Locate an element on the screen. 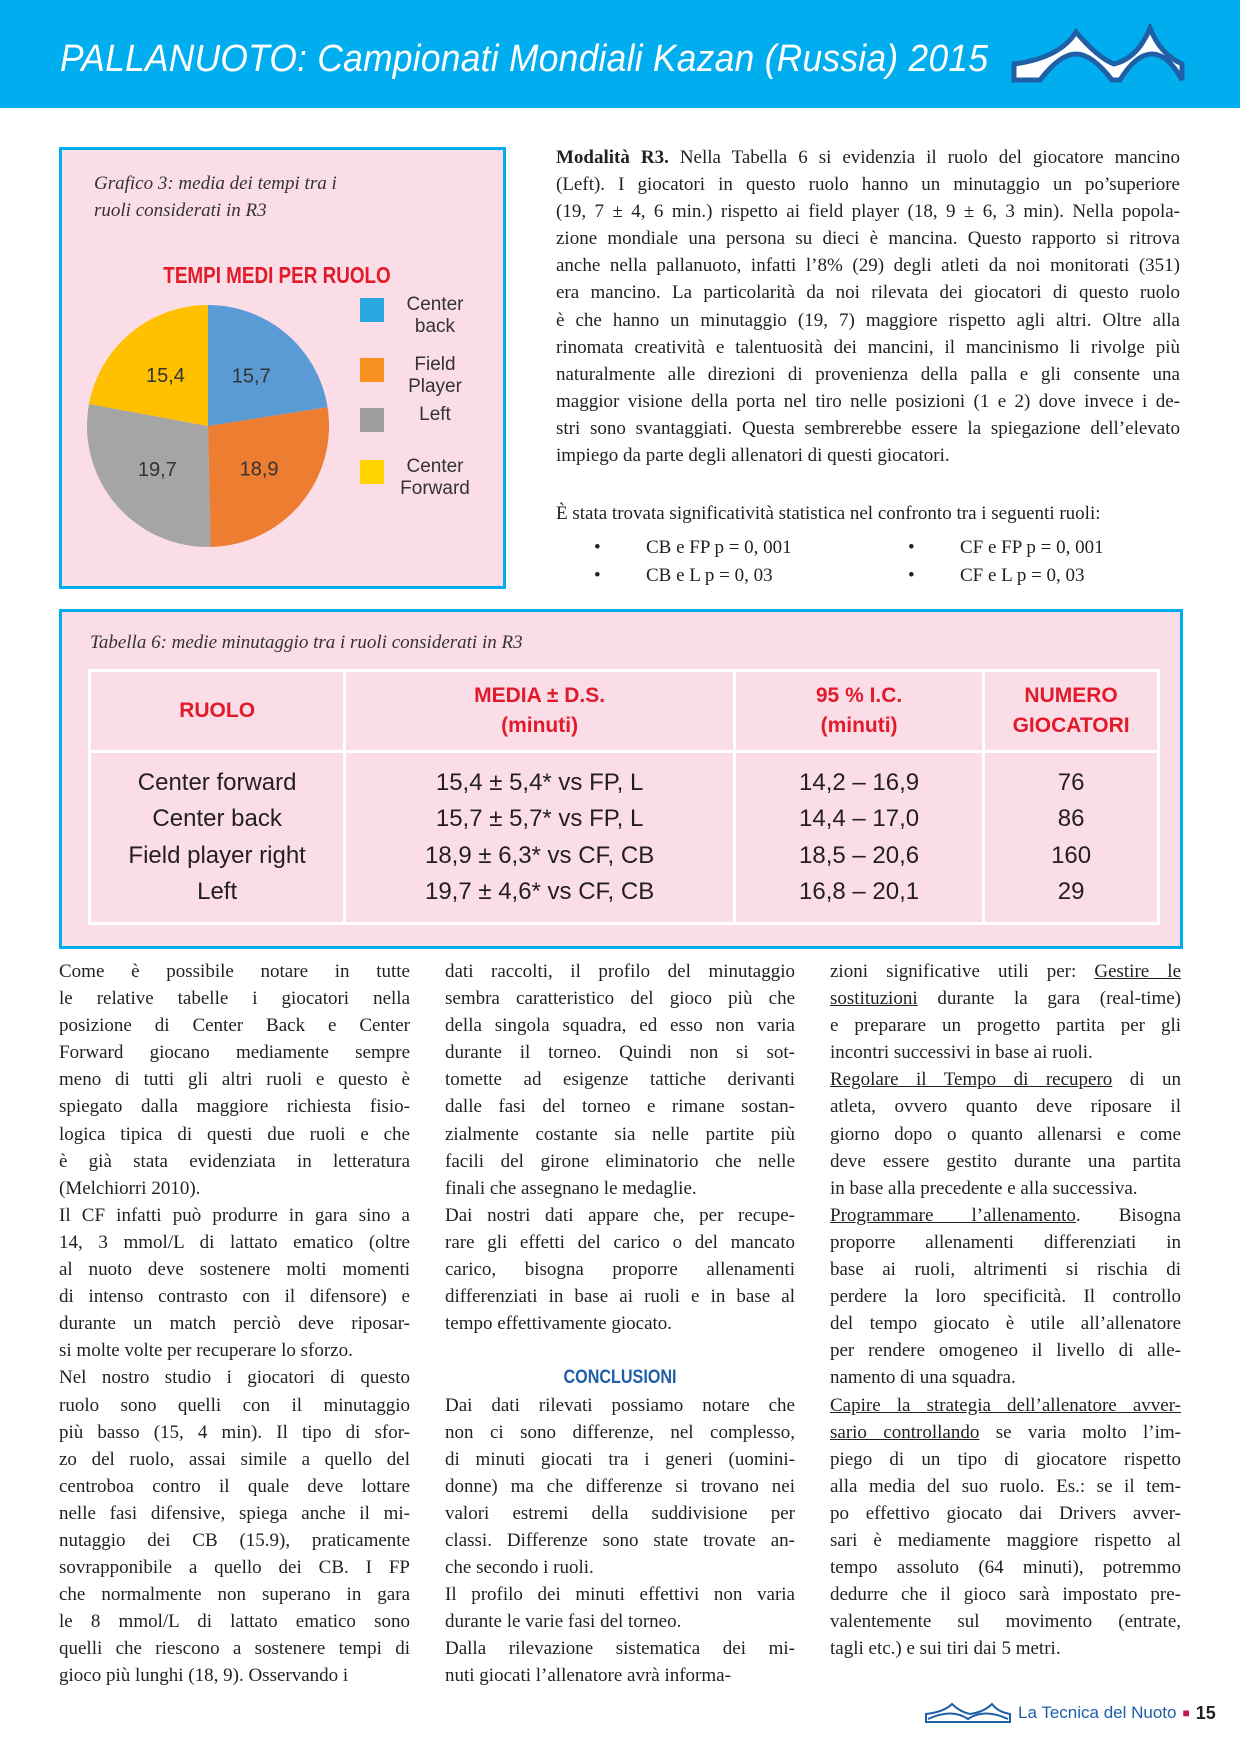 This screenshot has height=1754, width=1240. text-line: le relative tabelle i giocatori nella is located at coordinates (234, 999).